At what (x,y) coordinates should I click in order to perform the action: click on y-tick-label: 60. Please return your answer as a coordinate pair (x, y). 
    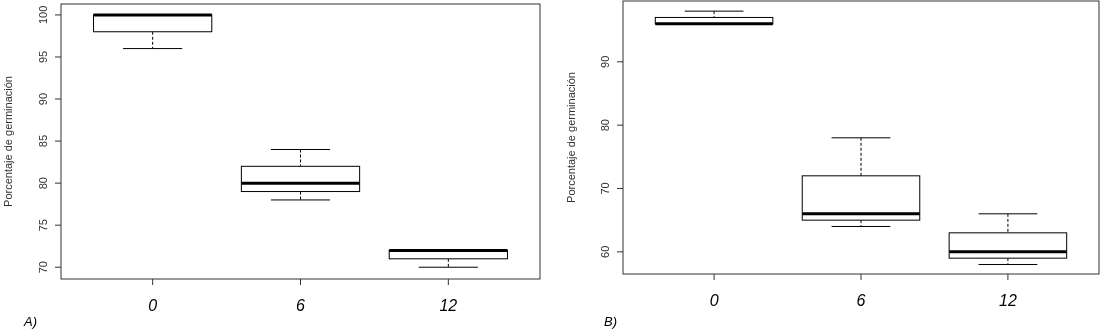
    Looking at the image, I should click on (605, 251).